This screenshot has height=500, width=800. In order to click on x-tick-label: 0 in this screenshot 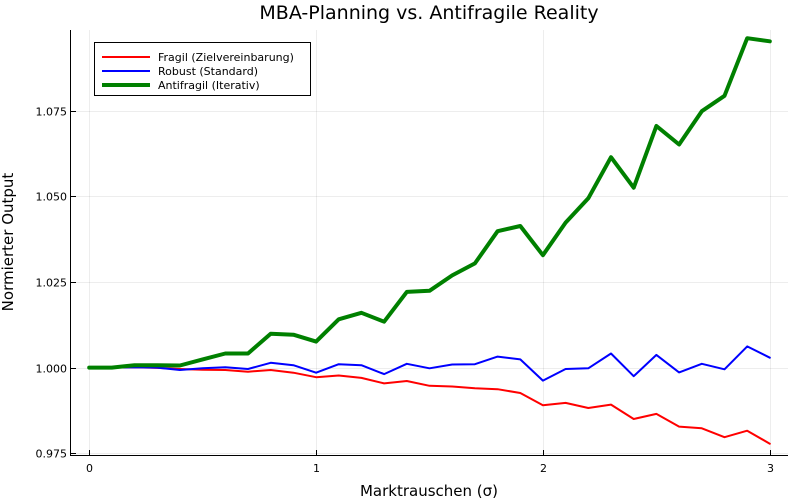, I will do `click(89, 468)`.